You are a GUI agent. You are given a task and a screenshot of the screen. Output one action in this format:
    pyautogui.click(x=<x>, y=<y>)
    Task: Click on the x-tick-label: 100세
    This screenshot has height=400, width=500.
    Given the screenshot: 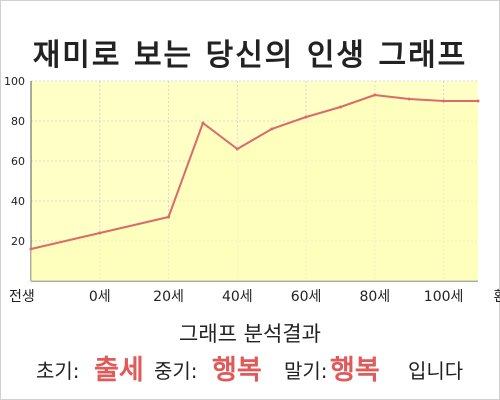 What is the action you would take?
    pyautogui.click(x=444, y=297)
    